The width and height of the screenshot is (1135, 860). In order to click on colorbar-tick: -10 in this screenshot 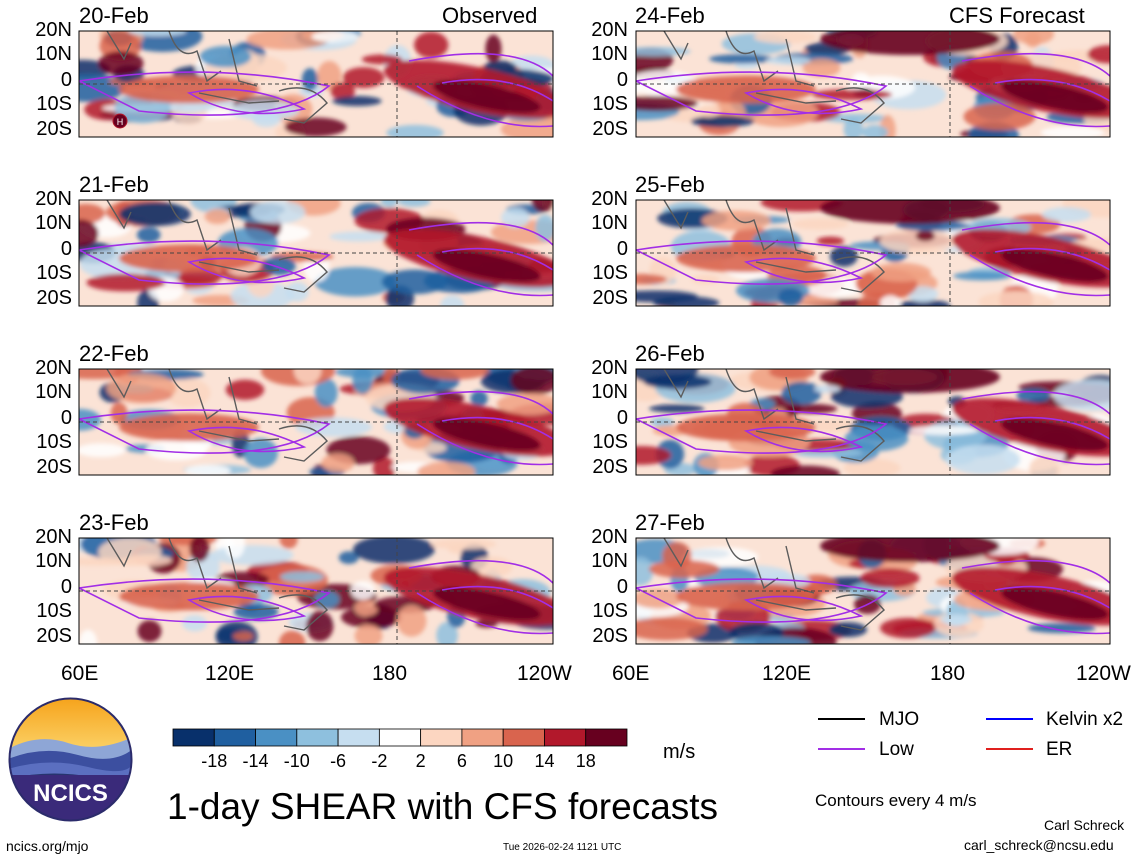, I will do `click(296, 761)`.